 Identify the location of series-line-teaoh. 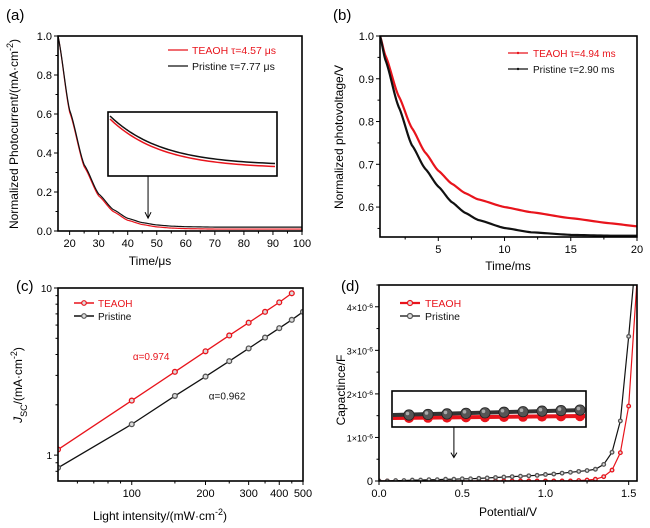
(508, 383).